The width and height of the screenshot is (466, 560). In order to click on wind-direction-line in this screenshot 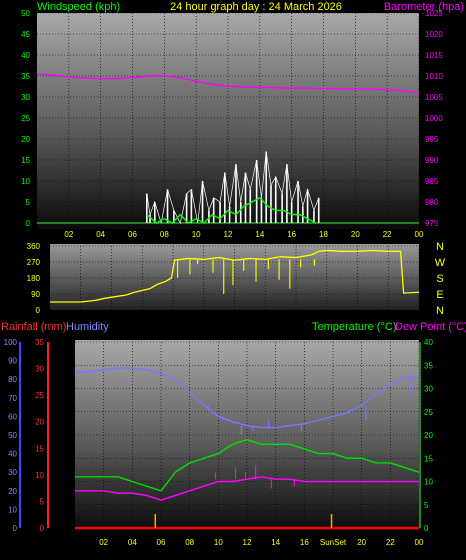, I will do `click(235, 276)`.